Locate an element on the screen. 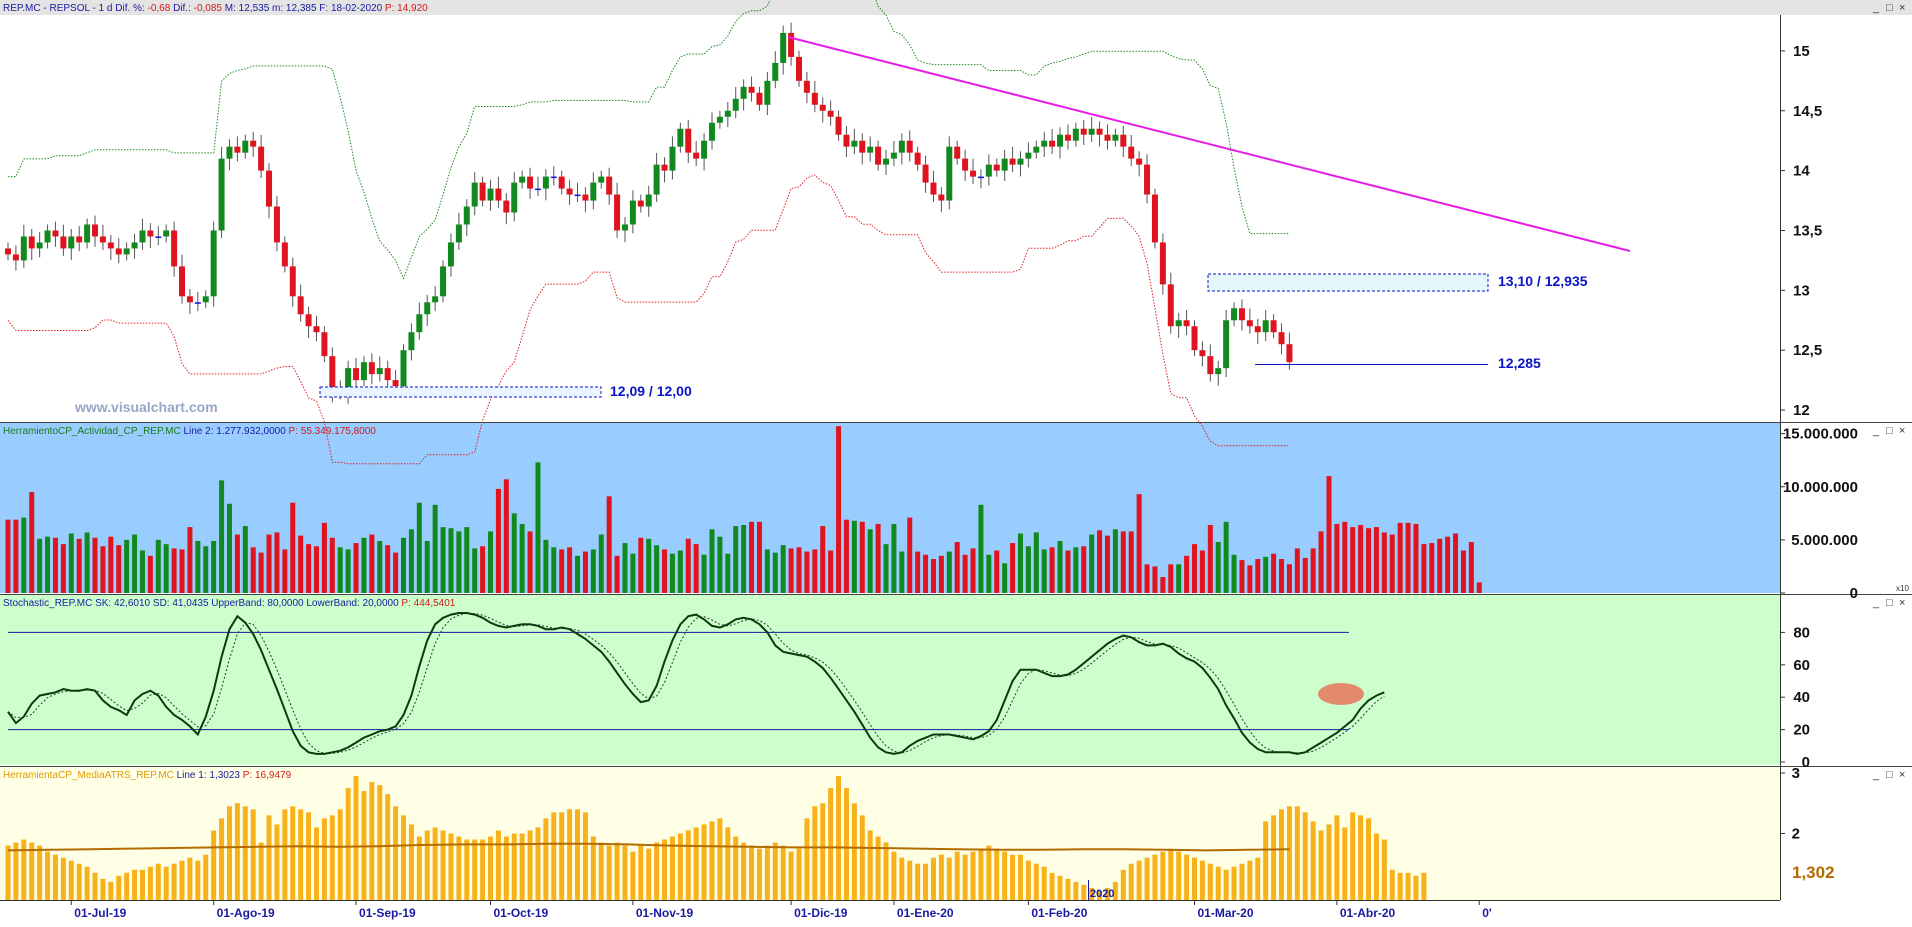 This screenshot has width=1912, height=927. header-field: REP.MC - REPSOL - 1 d is located at coordinates (57, 8).